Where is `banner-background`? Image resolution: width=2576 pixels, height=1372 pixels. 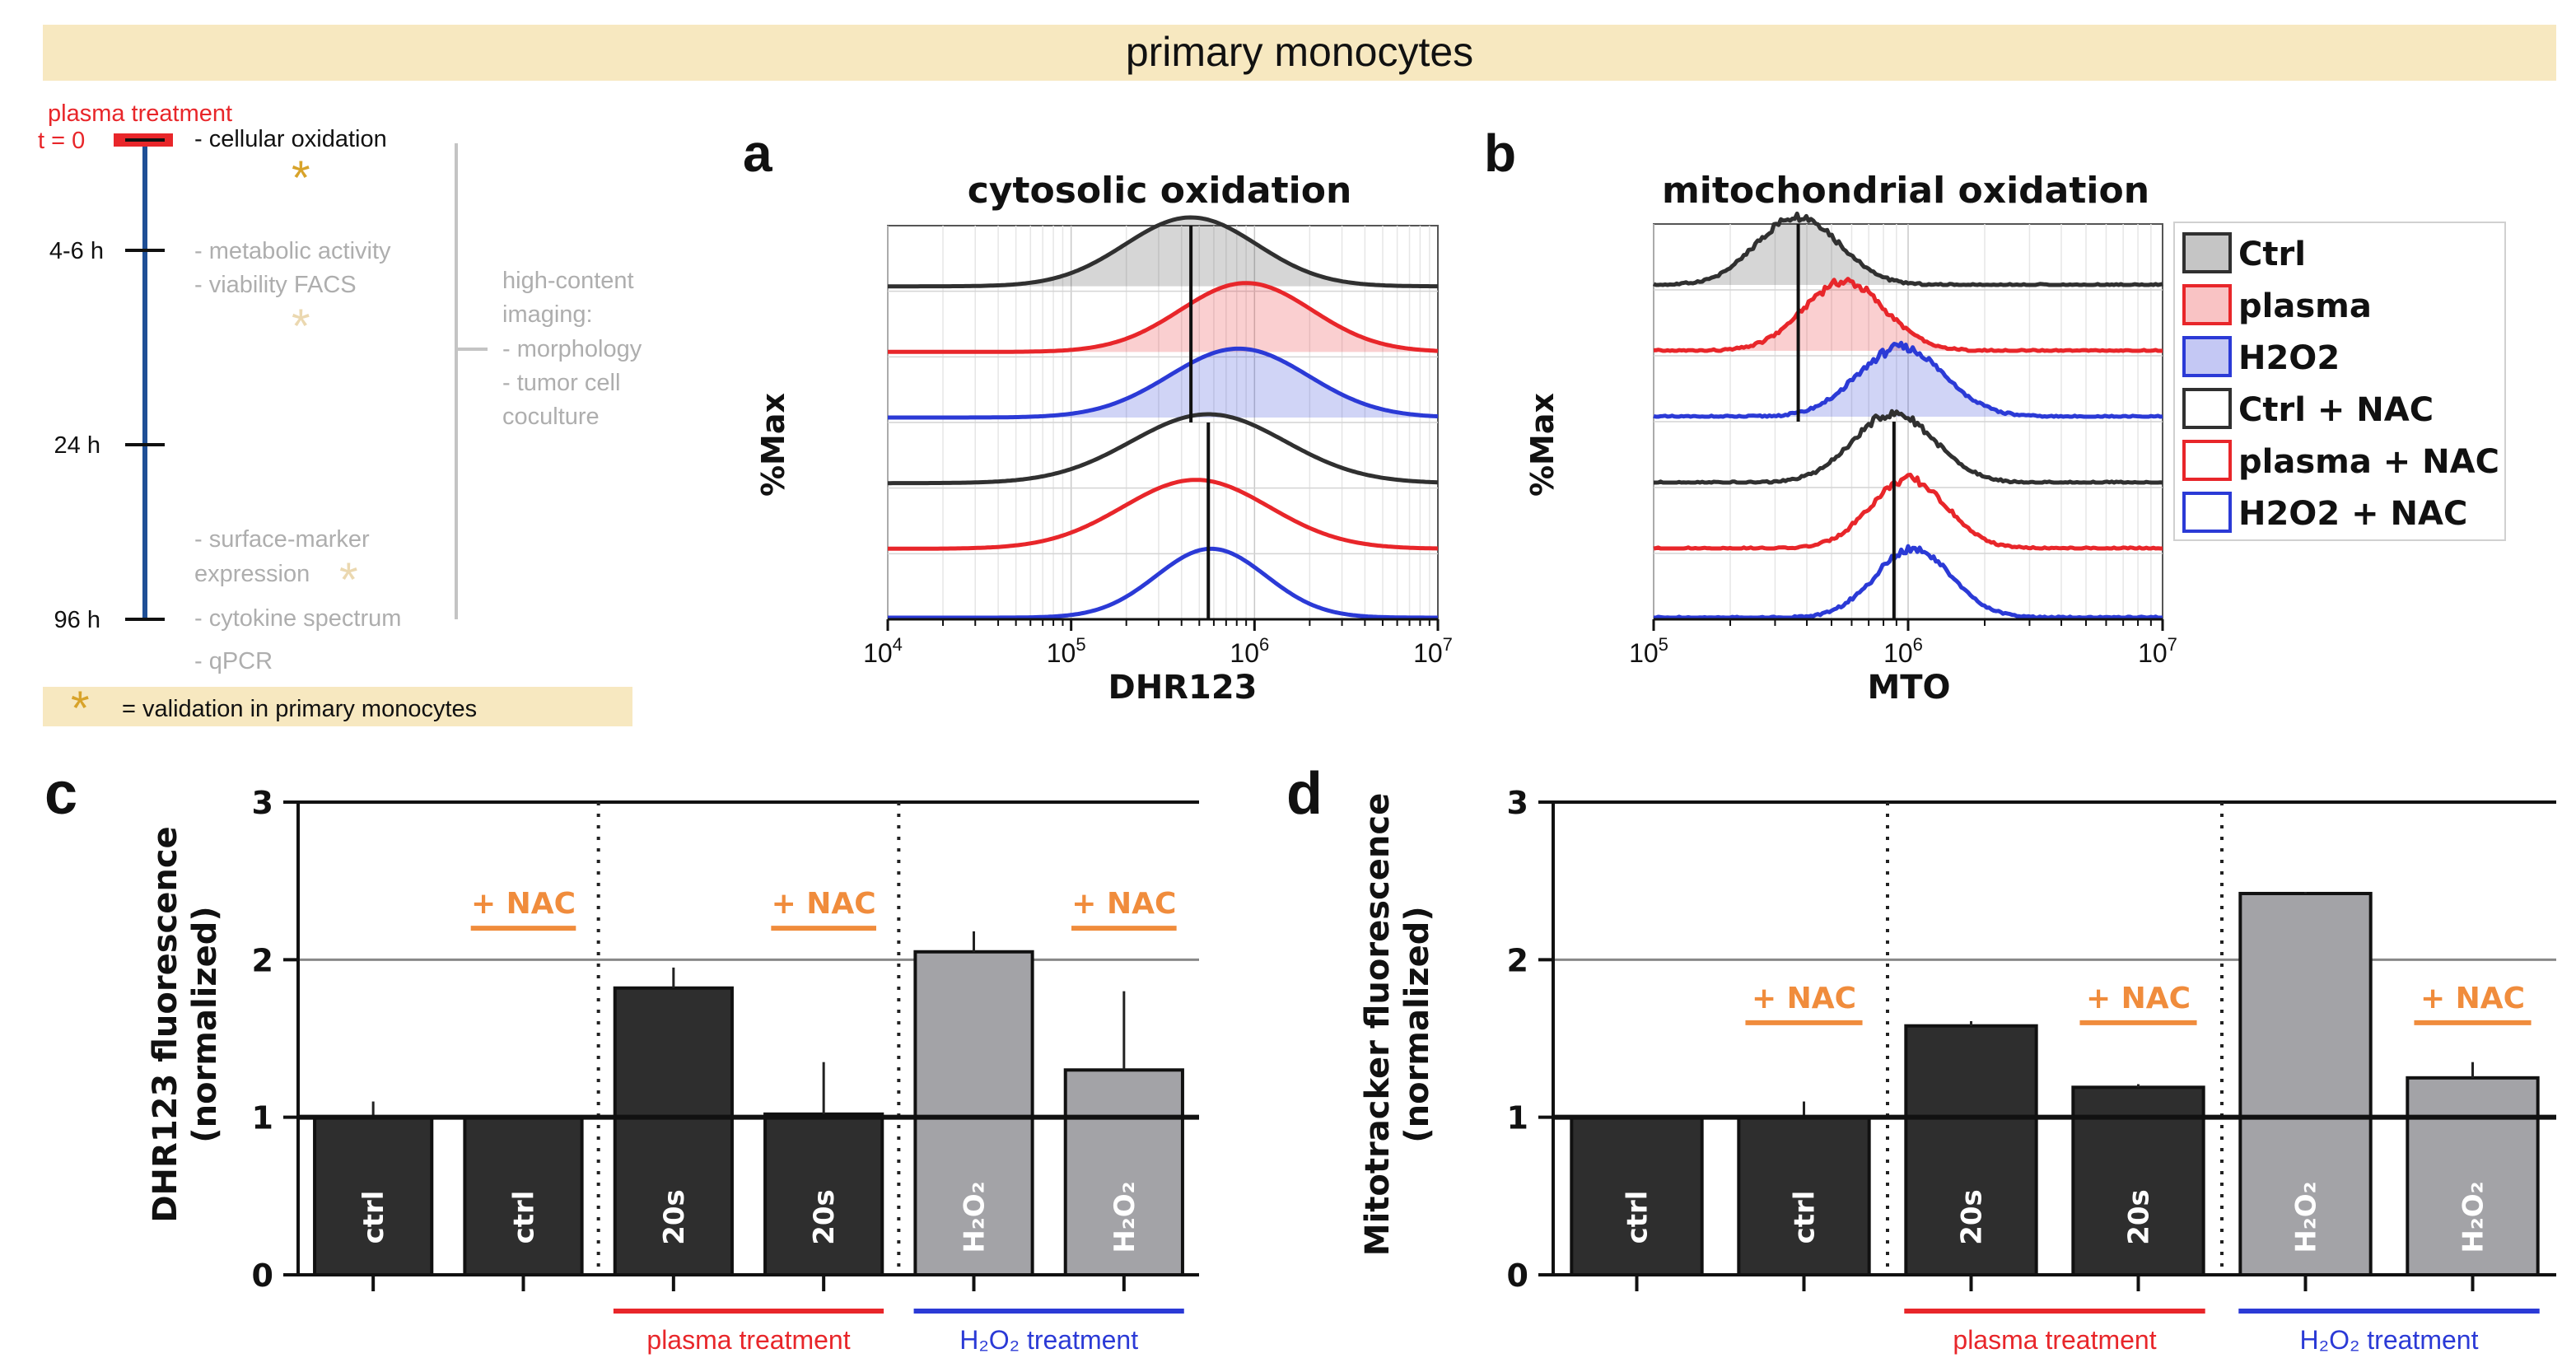
banner-background is located at coordinates (1299, 53).